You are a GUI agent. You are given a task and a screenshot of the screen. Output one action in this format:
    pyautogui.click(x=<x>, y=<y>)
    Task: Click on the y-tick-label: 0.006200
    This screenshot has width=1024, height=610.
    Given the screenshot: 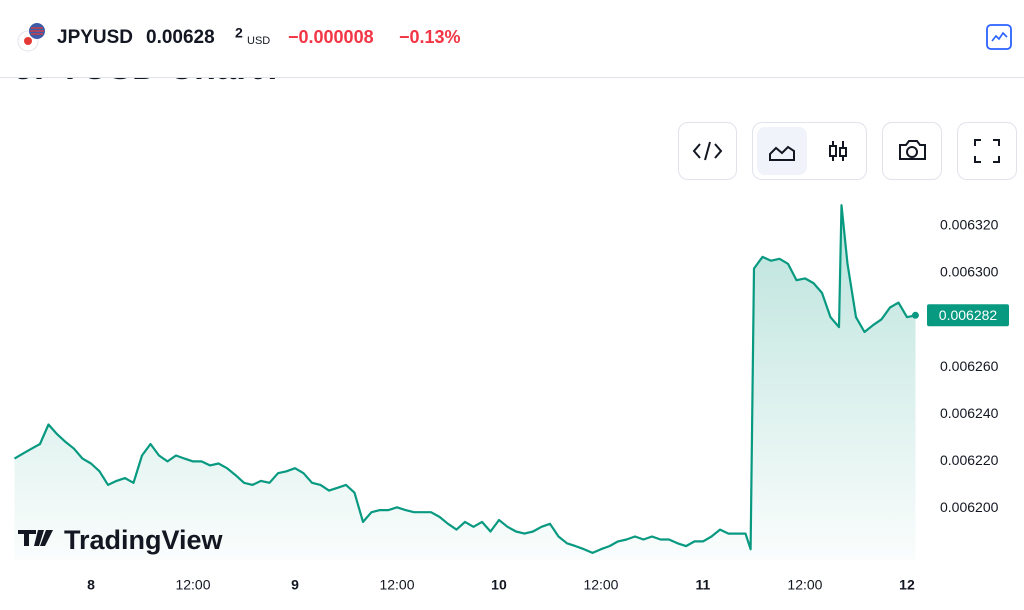 What is the action you would take?
    pyautogui.click(x=969, y=507)
    